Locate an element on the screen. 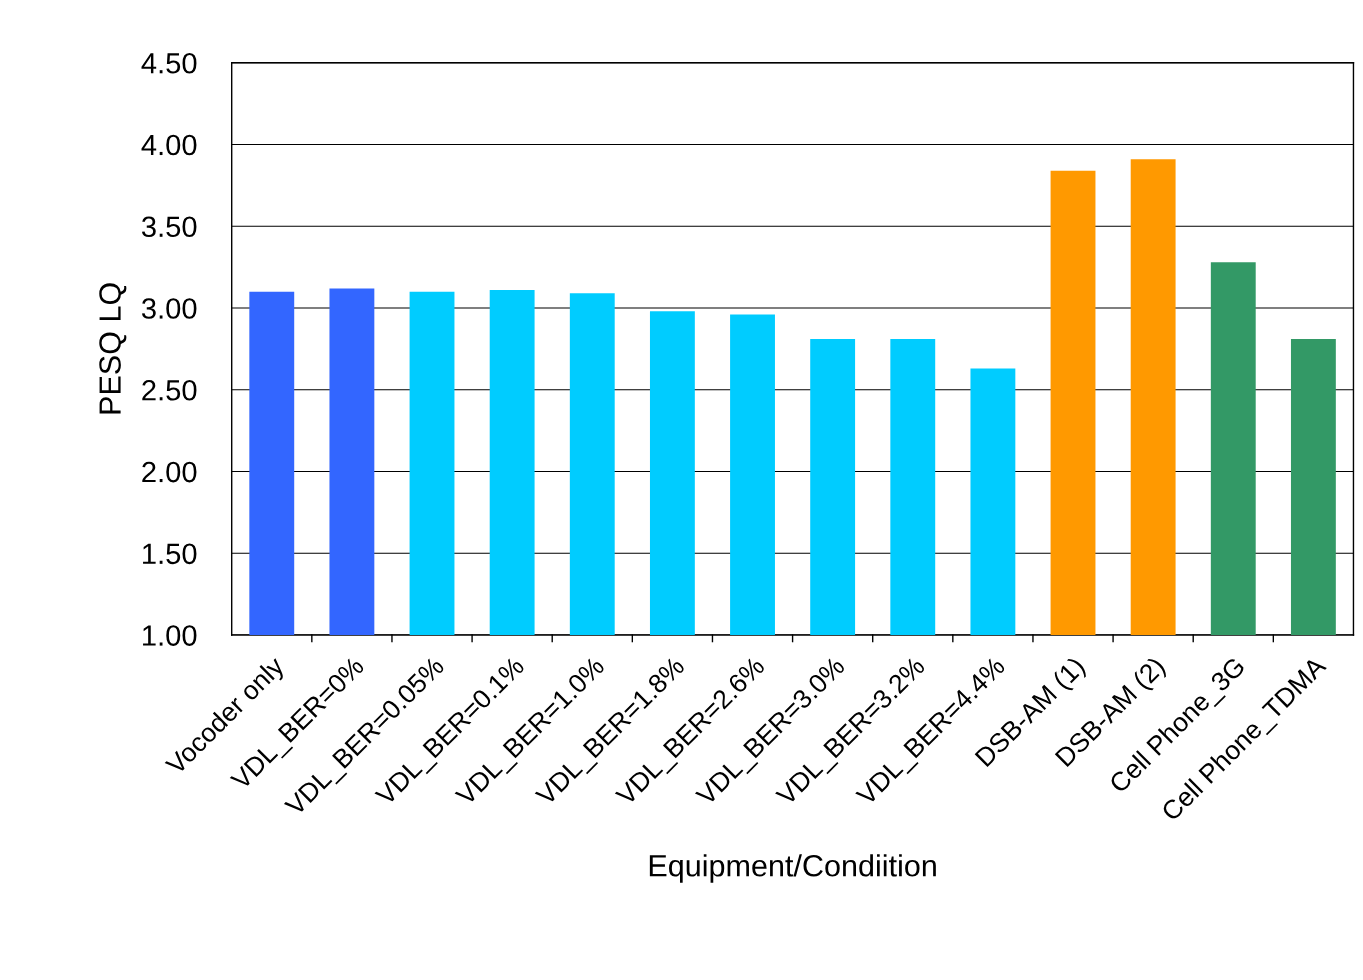  y-axis-title: PESQ LQ is located at coordinates (113, 348).